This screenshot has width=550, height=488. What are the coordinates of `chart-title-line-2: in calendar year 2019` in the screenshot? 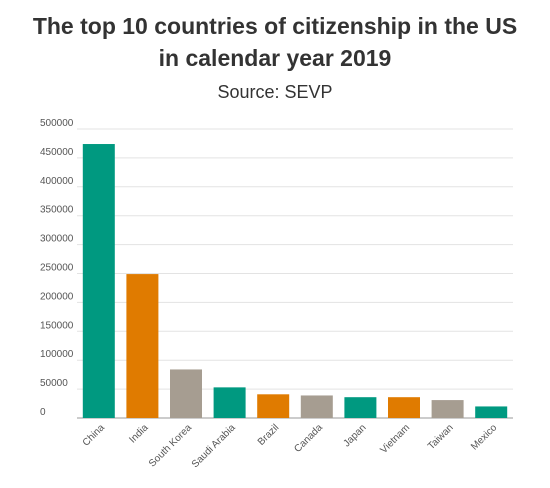 It's located at (275, 58).